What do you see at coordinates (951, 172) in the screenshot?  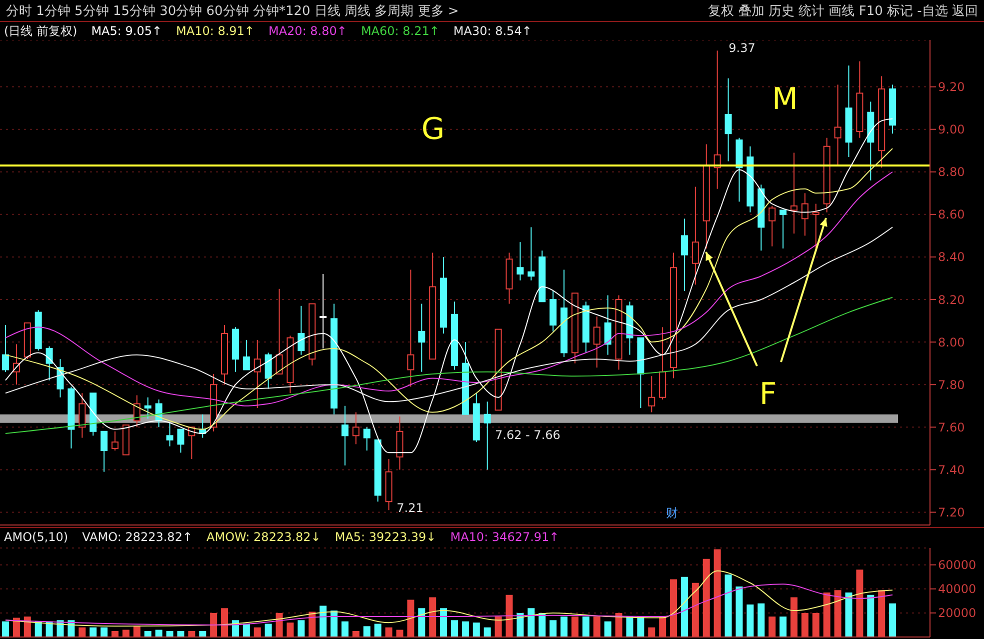 I see `y-tick-label: 8.80` at bounding box center [951, 172].